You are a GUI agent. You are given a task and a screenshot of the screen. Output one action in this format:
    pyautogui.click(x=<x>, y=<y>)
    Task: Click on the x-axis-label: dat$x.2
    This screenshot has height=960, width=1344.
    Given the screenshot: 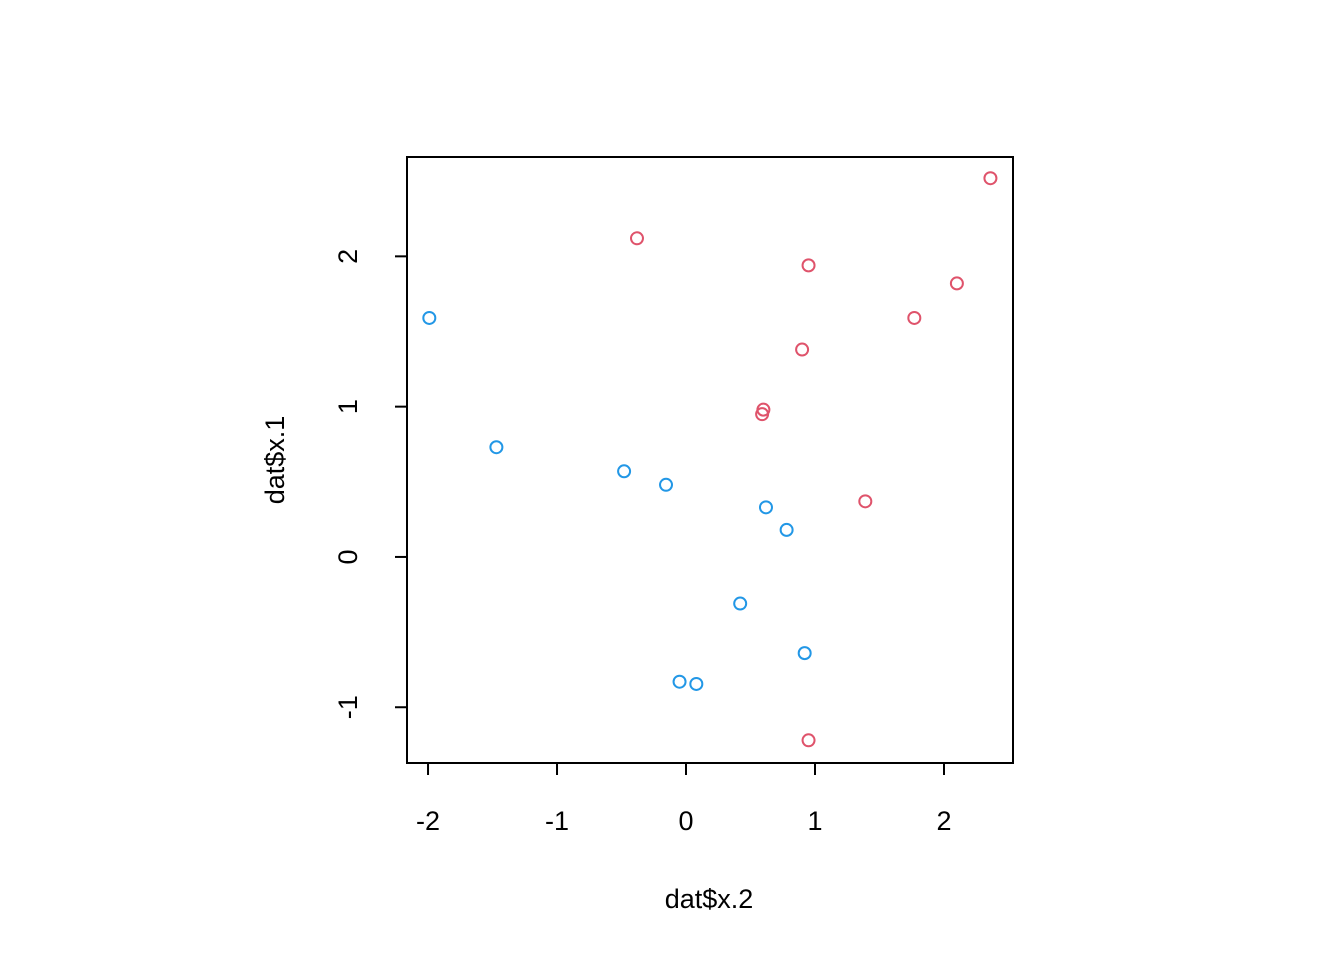 What is the action you would take?
    pyautogui.click(x=709, y=899)
    